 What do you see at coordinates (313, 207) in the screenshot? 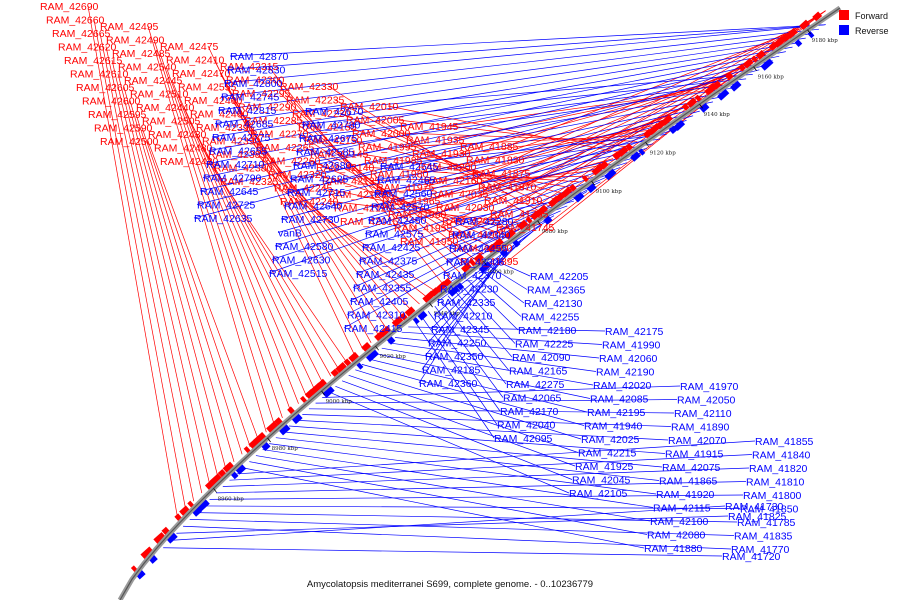
I see `reverse-gene-label: RAM_42640` at bounding box center [313, 207].